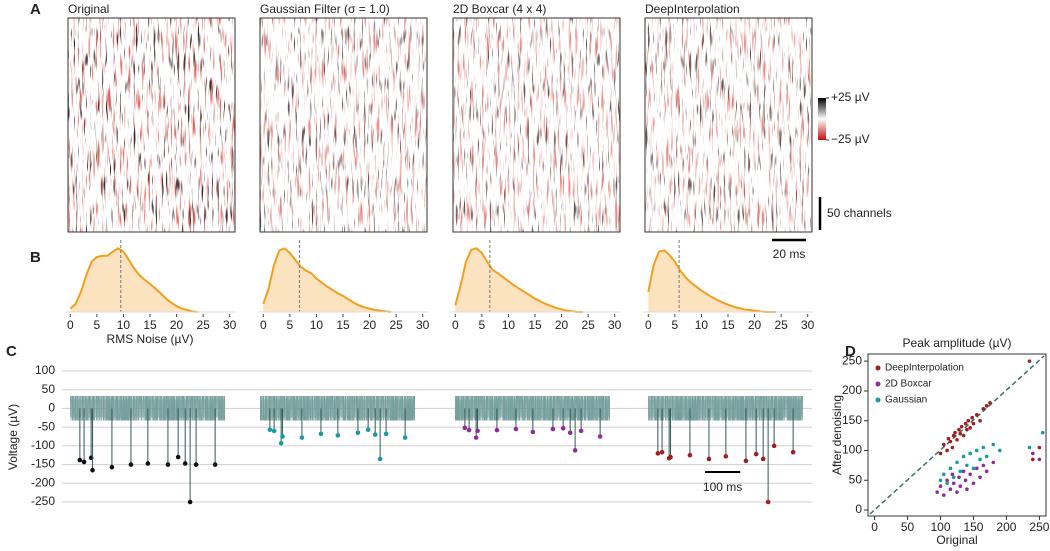  What do you see at coordinates (45, 370) in the screenshot?
I see `y-tick-label: 100` at bounding box center [45, 370].